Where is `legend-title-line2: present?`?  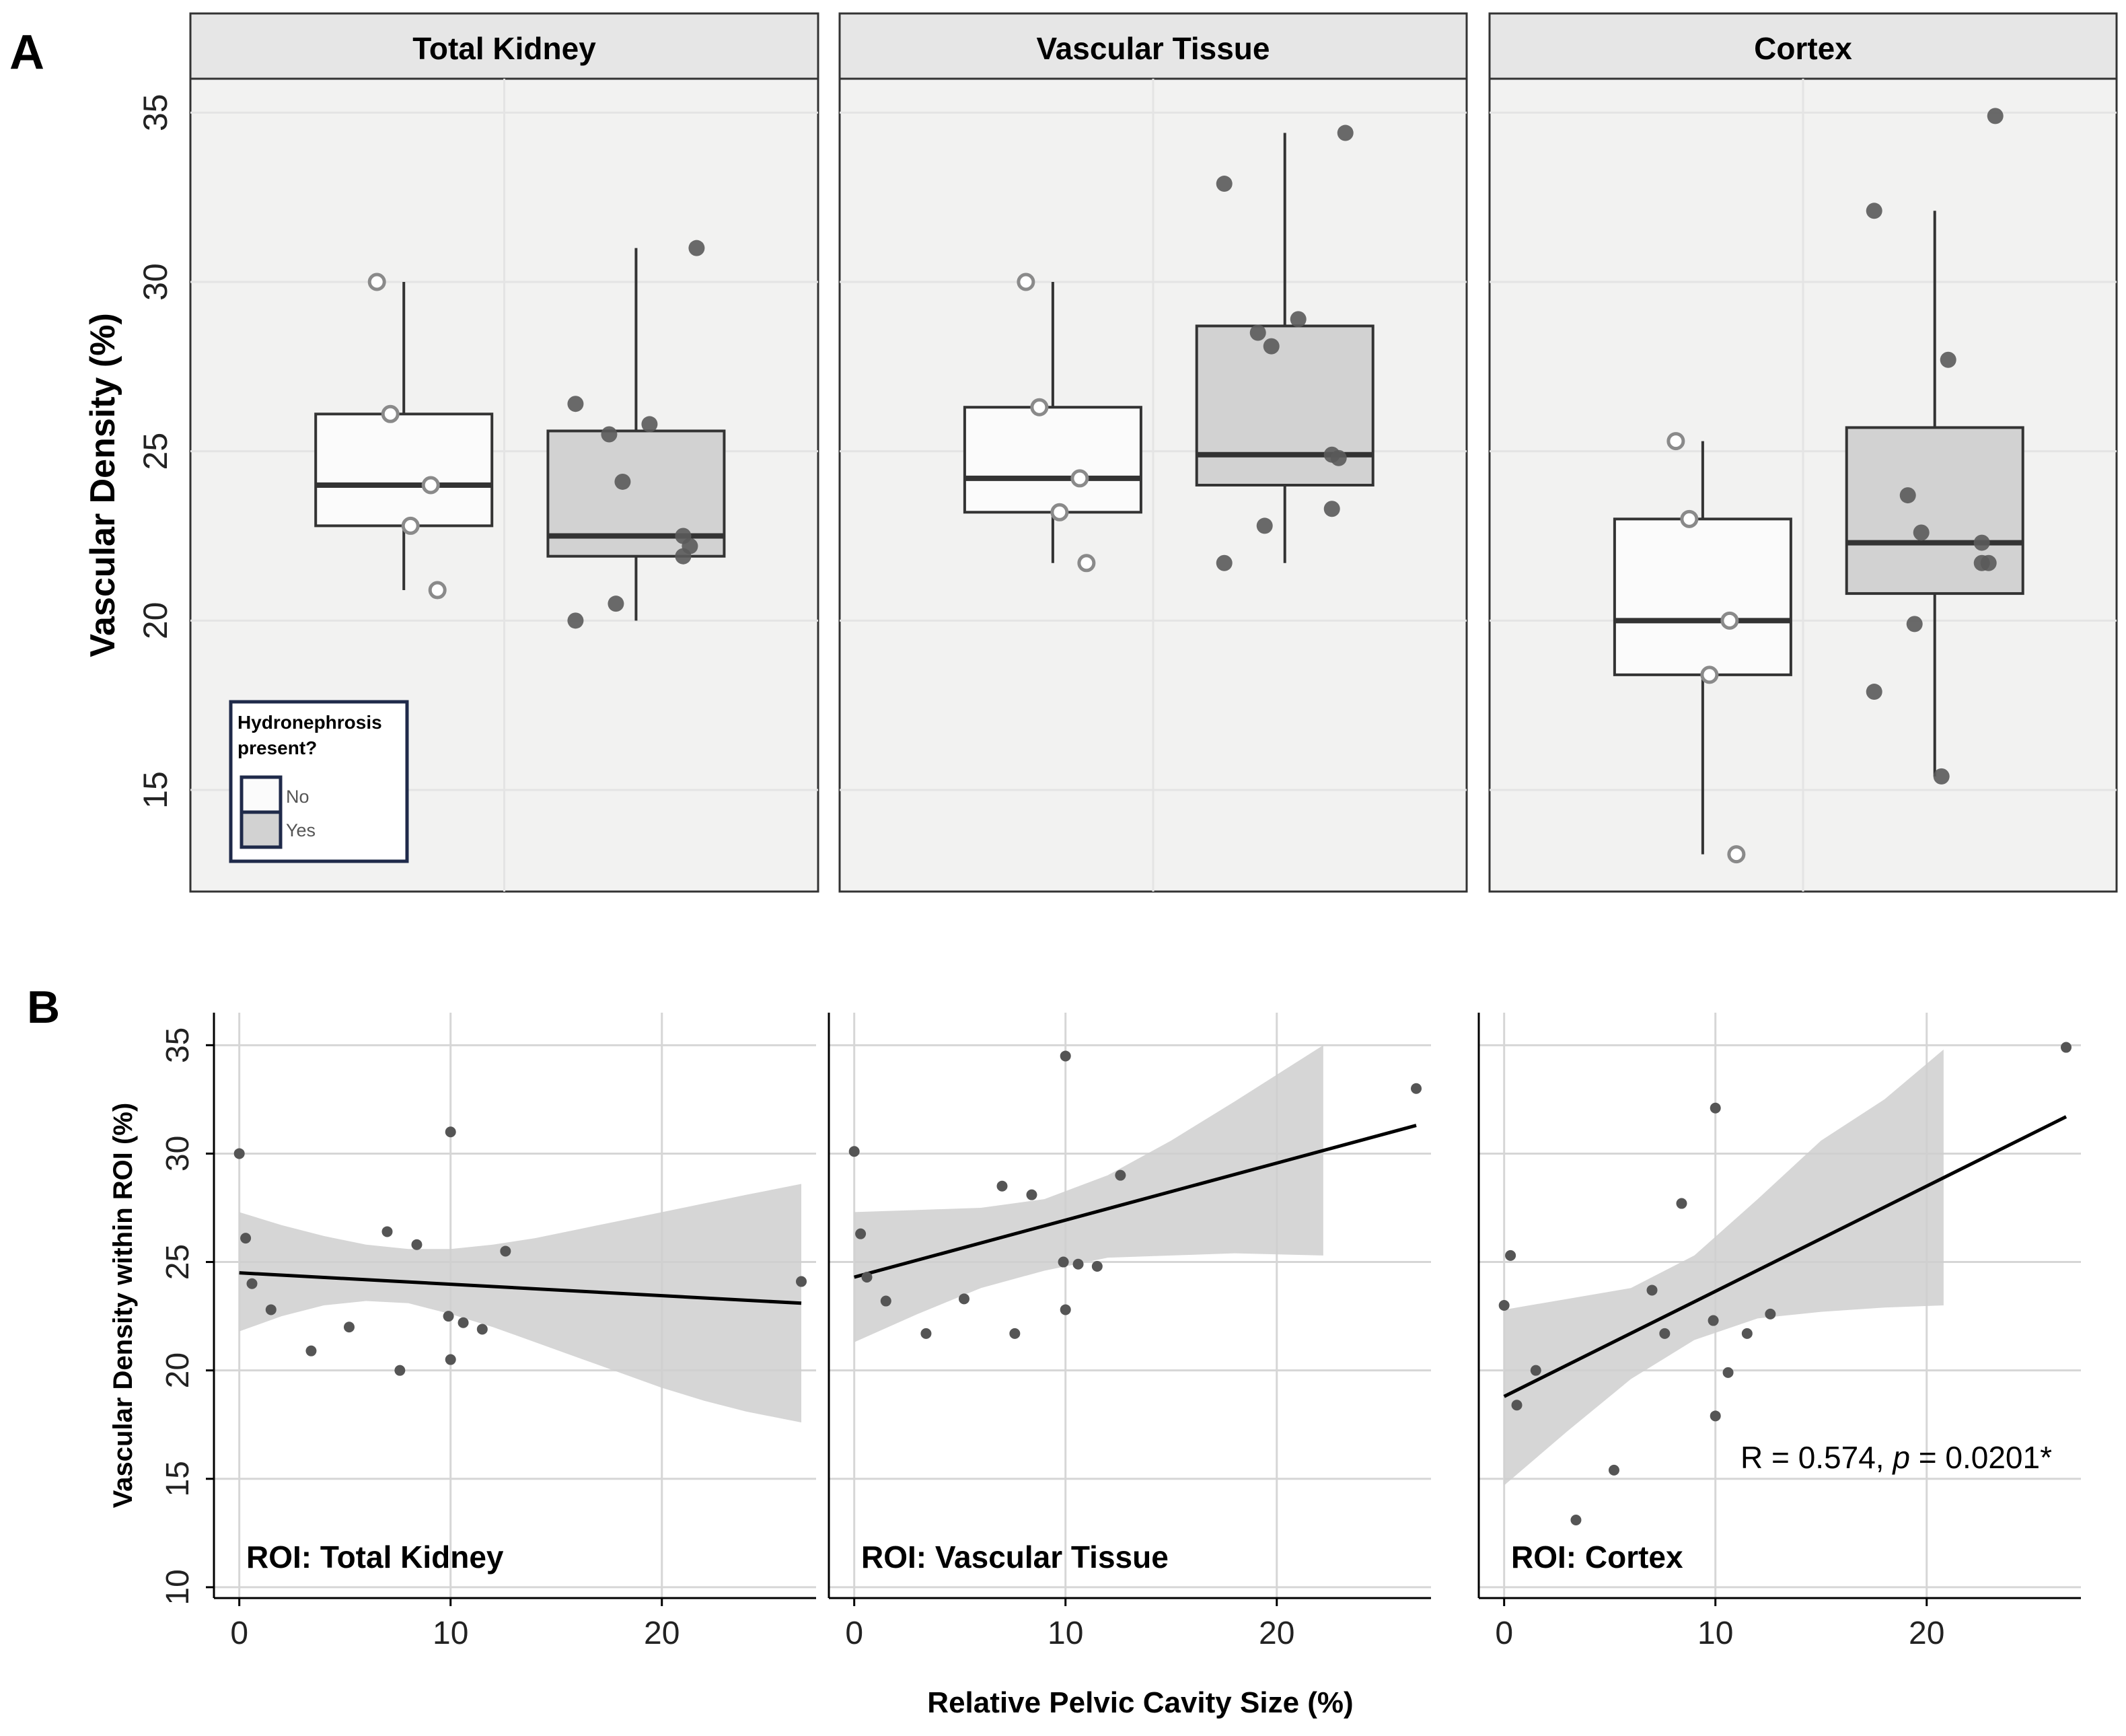
legend-title-line2: present? is located at coordinates (277, 747).